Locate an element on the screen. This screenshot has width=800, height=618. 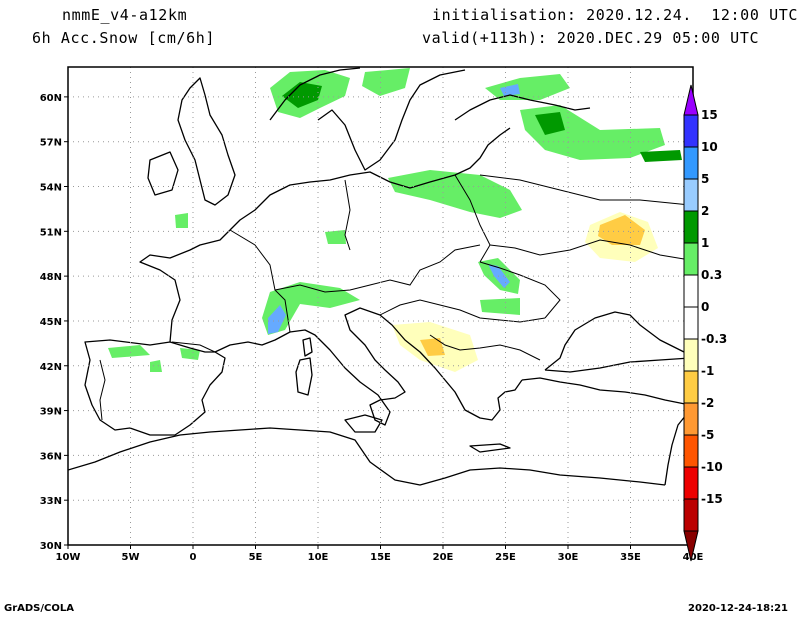
border-france-spain is located at coordinates (193, 347).